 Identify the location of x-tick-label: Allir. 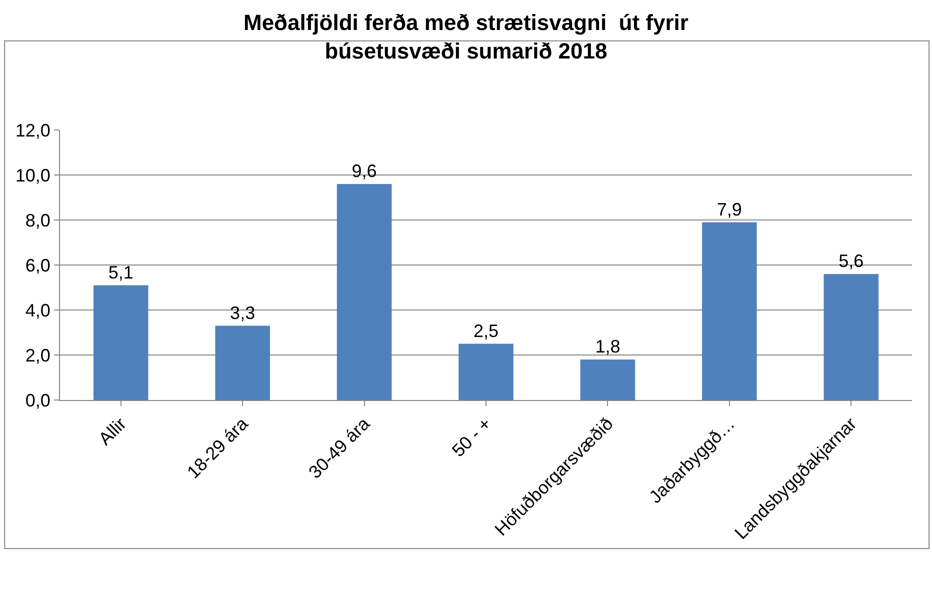
(112, 432).